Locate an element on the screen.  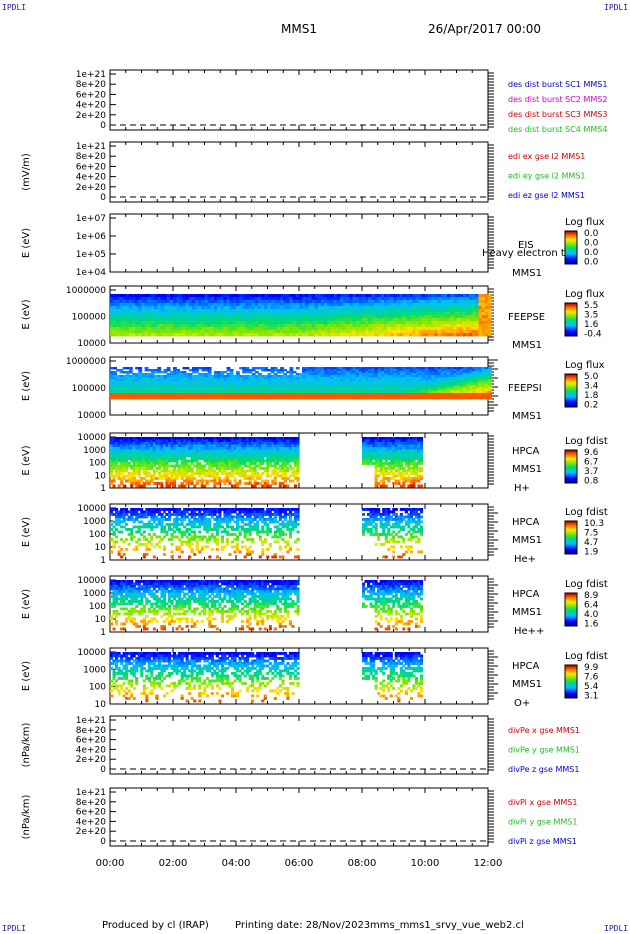
hpca-o-colorbar-tick: 5.4 is located at coordinates (591, 687).